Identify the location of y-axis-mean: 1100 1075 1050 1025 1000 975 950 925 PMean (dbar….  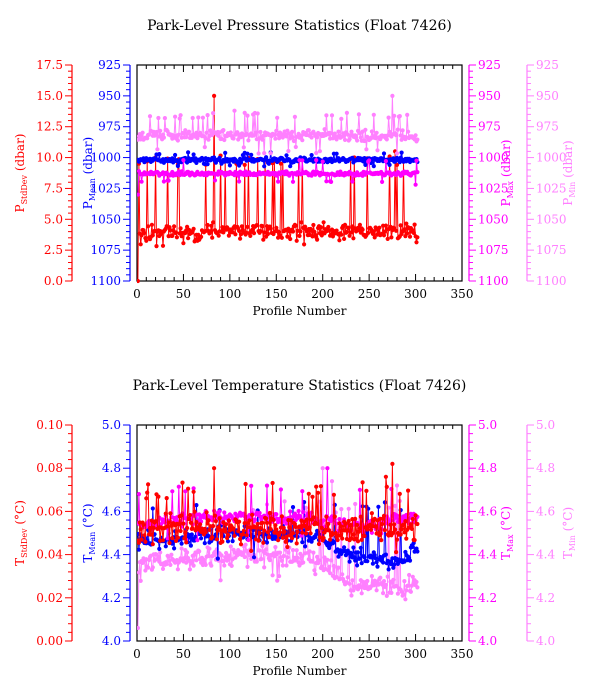
(106, 173).